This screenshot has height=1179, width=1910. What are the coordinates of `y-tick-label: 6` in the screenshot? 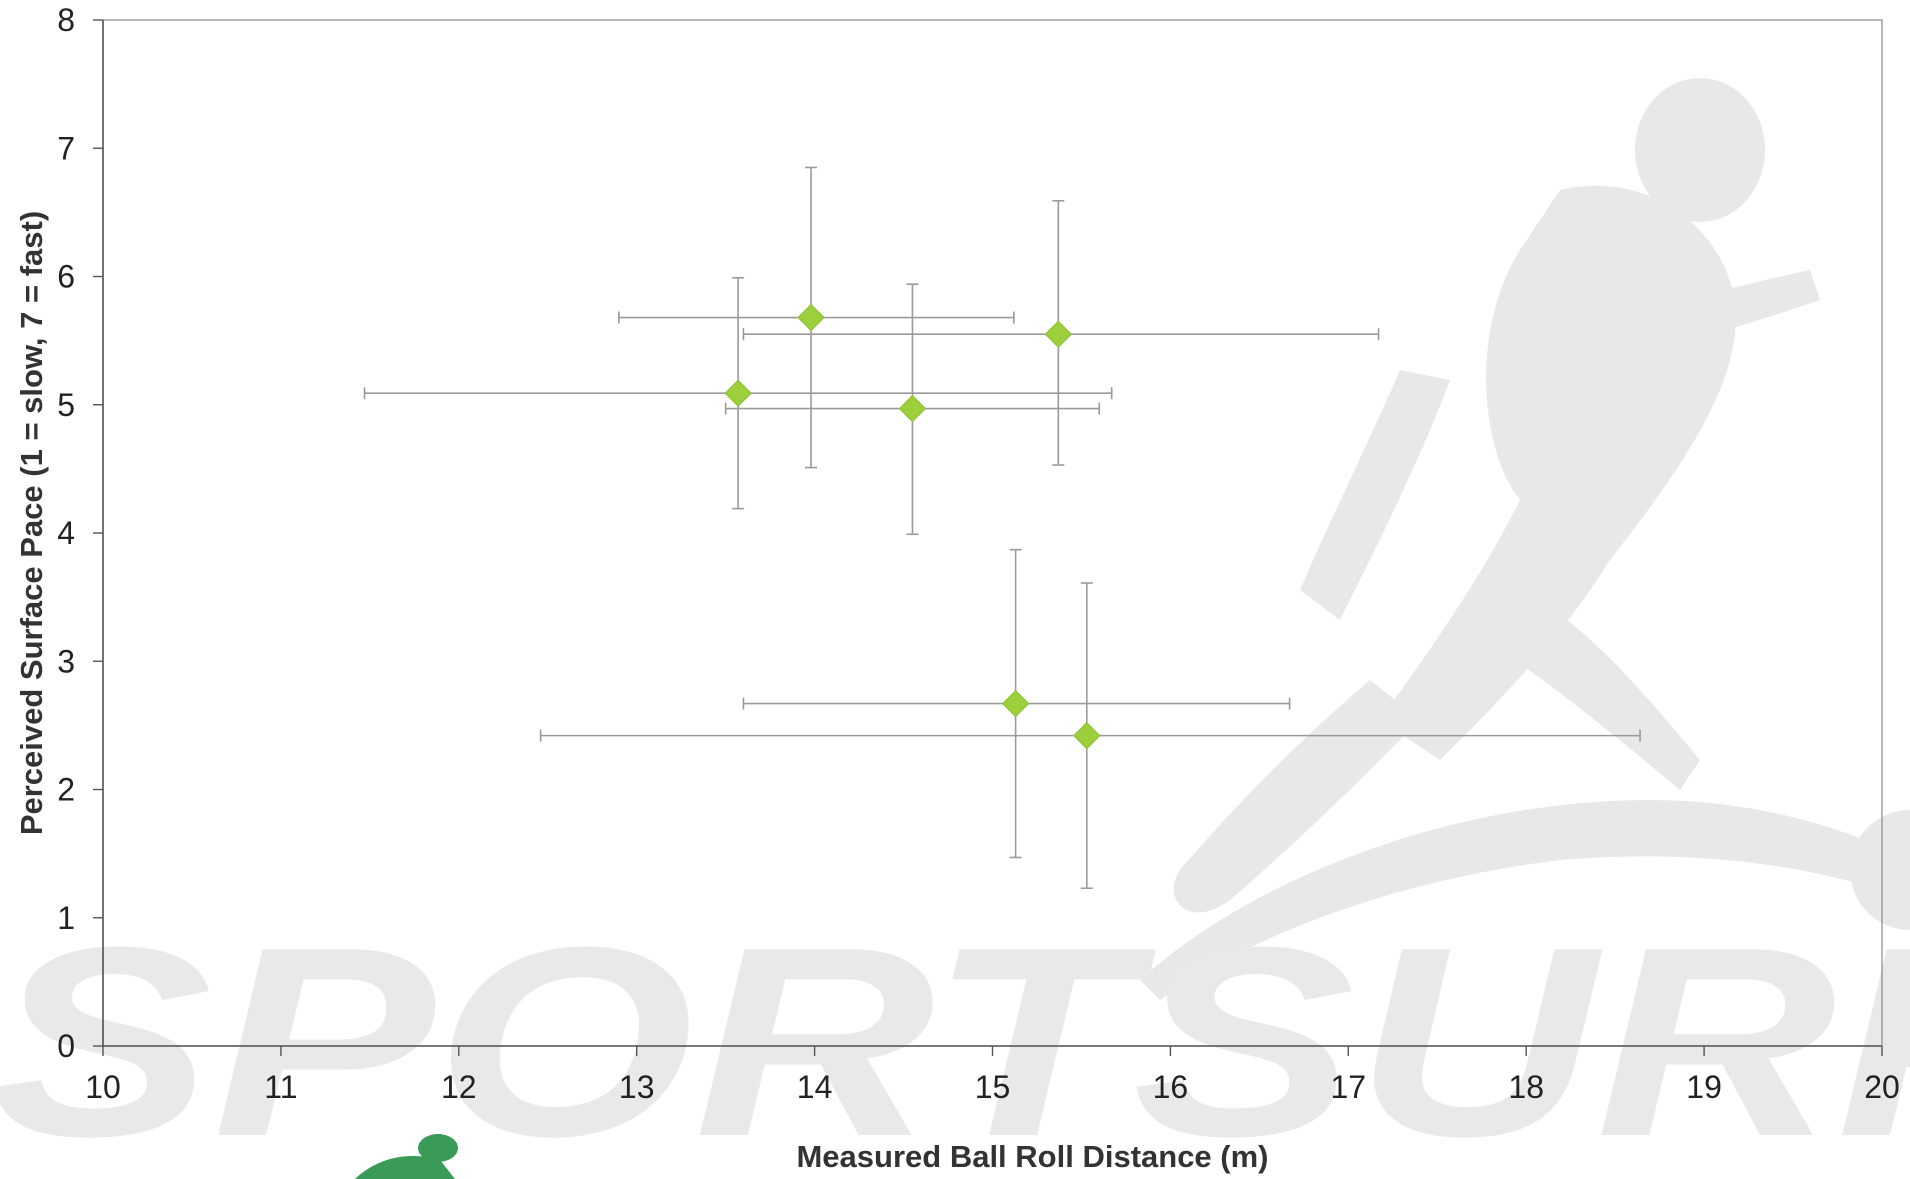 It's located at (66, 277).